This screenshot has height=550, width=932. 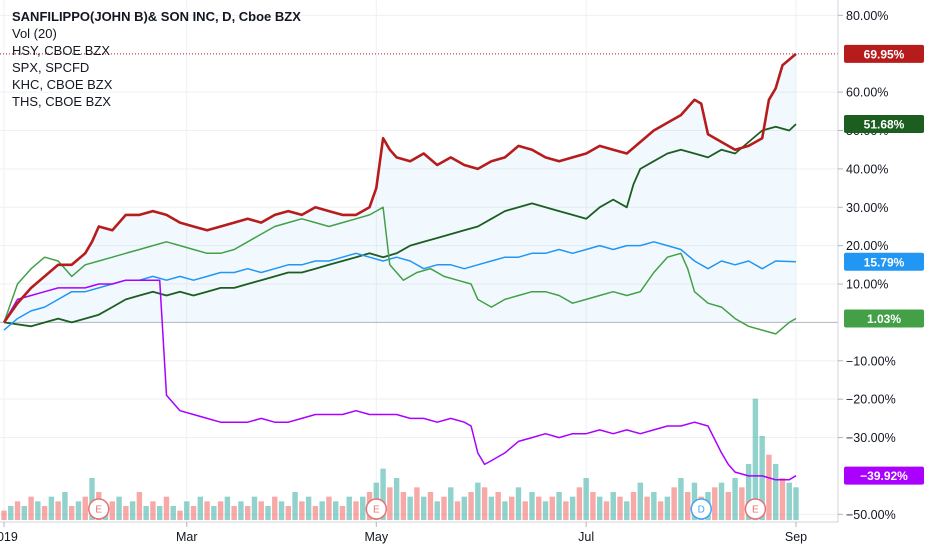 I want to click on badge-main: 69.95%, so click(x=884, y=53).